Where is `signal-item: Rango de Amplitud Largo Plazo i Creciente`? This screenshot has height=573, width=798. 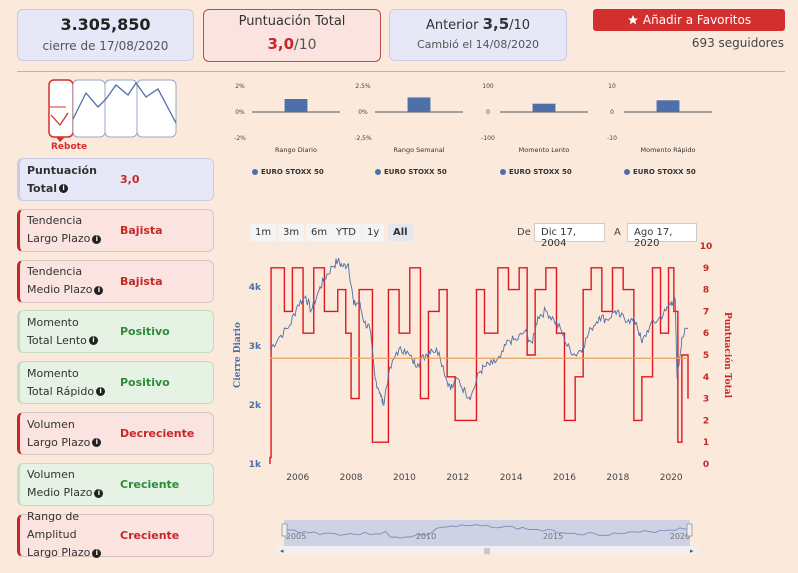 signal-item: Rango de Amplitud Largo Plazo i Creciente is located at coordinates (115, 534).